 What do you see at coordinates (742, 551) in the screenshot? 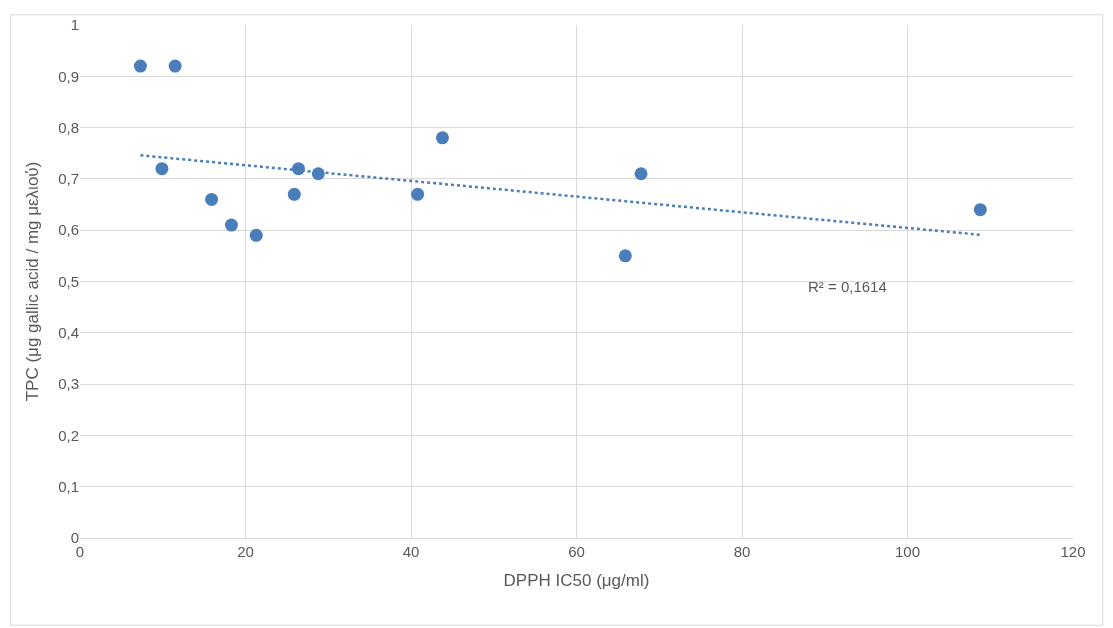
I see `x-tick-label: 80` at bounding box center [742, 551].